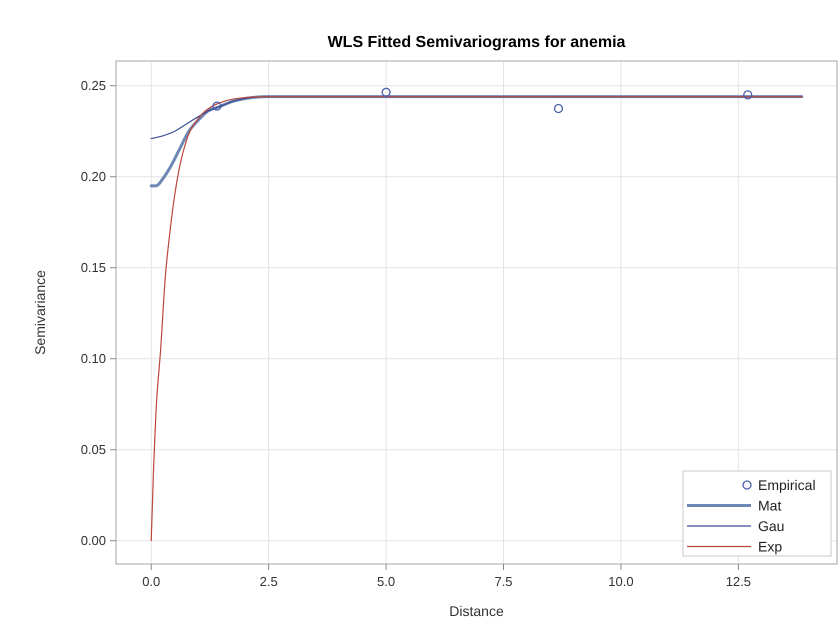  Describe the element at coordinates (503, 581) in the screenshot. I see `x-tick-label: 7.5` at that location.